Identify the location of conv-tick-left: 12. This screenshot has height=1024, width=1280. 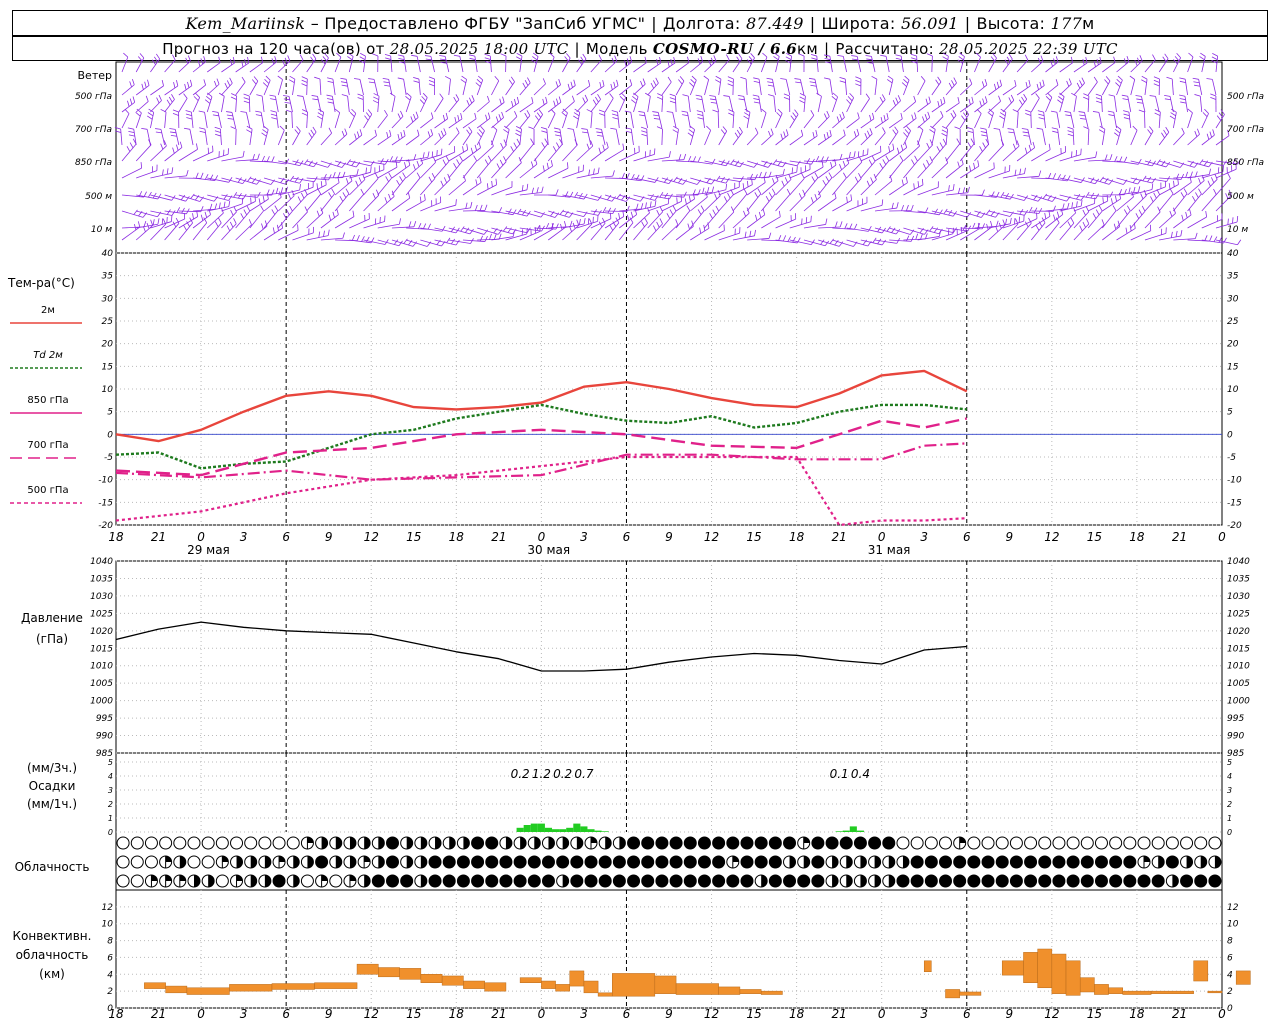
(108, 908).